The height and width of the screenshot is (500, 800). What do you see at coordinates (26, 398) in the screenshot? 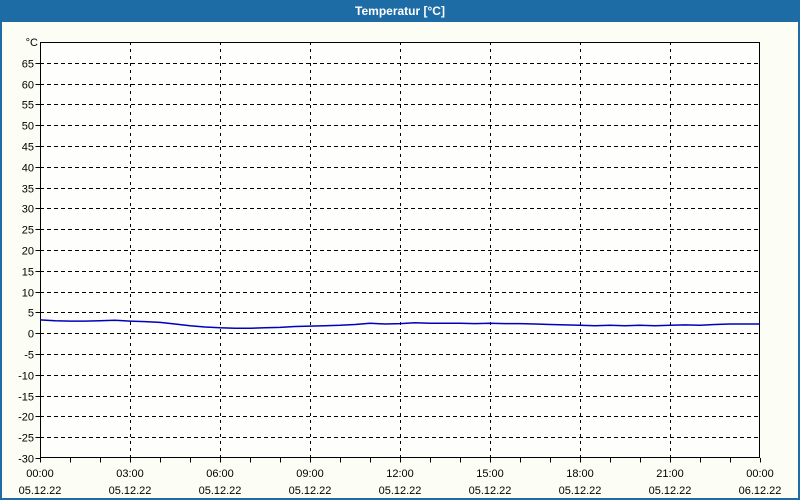
I see `y-tick-label: -15` at bounding box center [26, 398].